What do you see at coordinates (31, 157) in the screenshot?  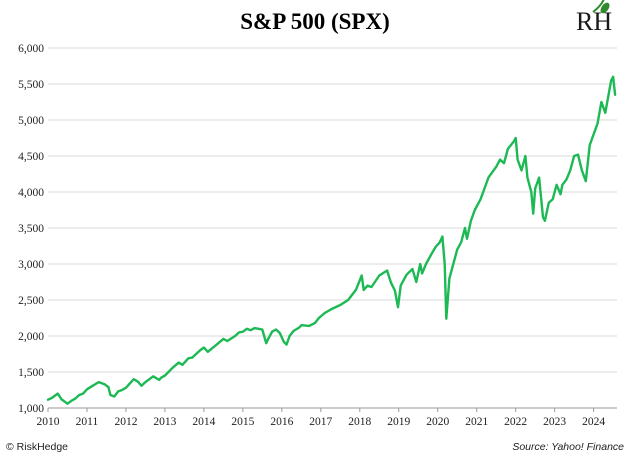 I see `y-tick-label: 4,500` at bounding box center [31, 157].